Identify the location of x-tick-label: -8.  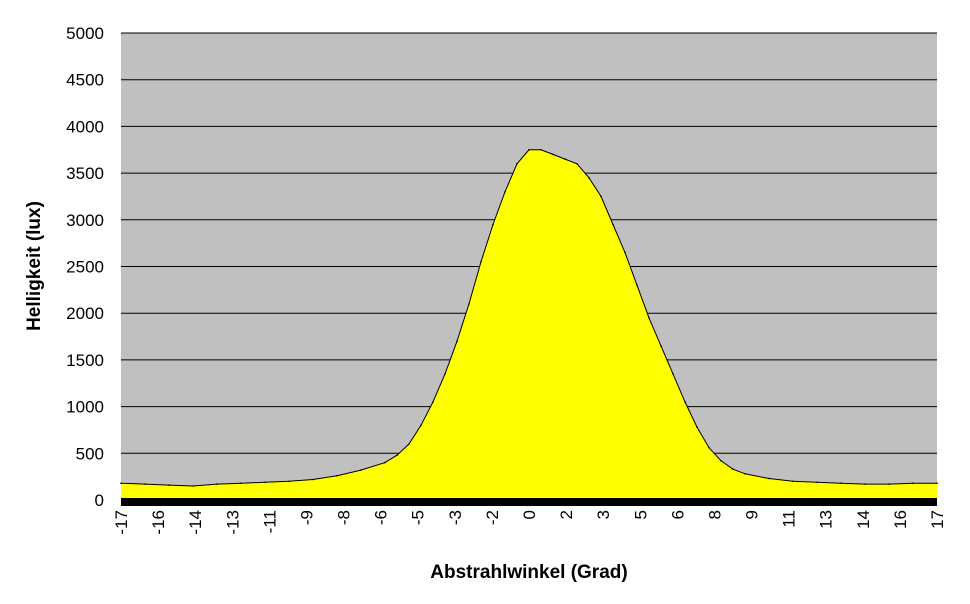
(344, 517).